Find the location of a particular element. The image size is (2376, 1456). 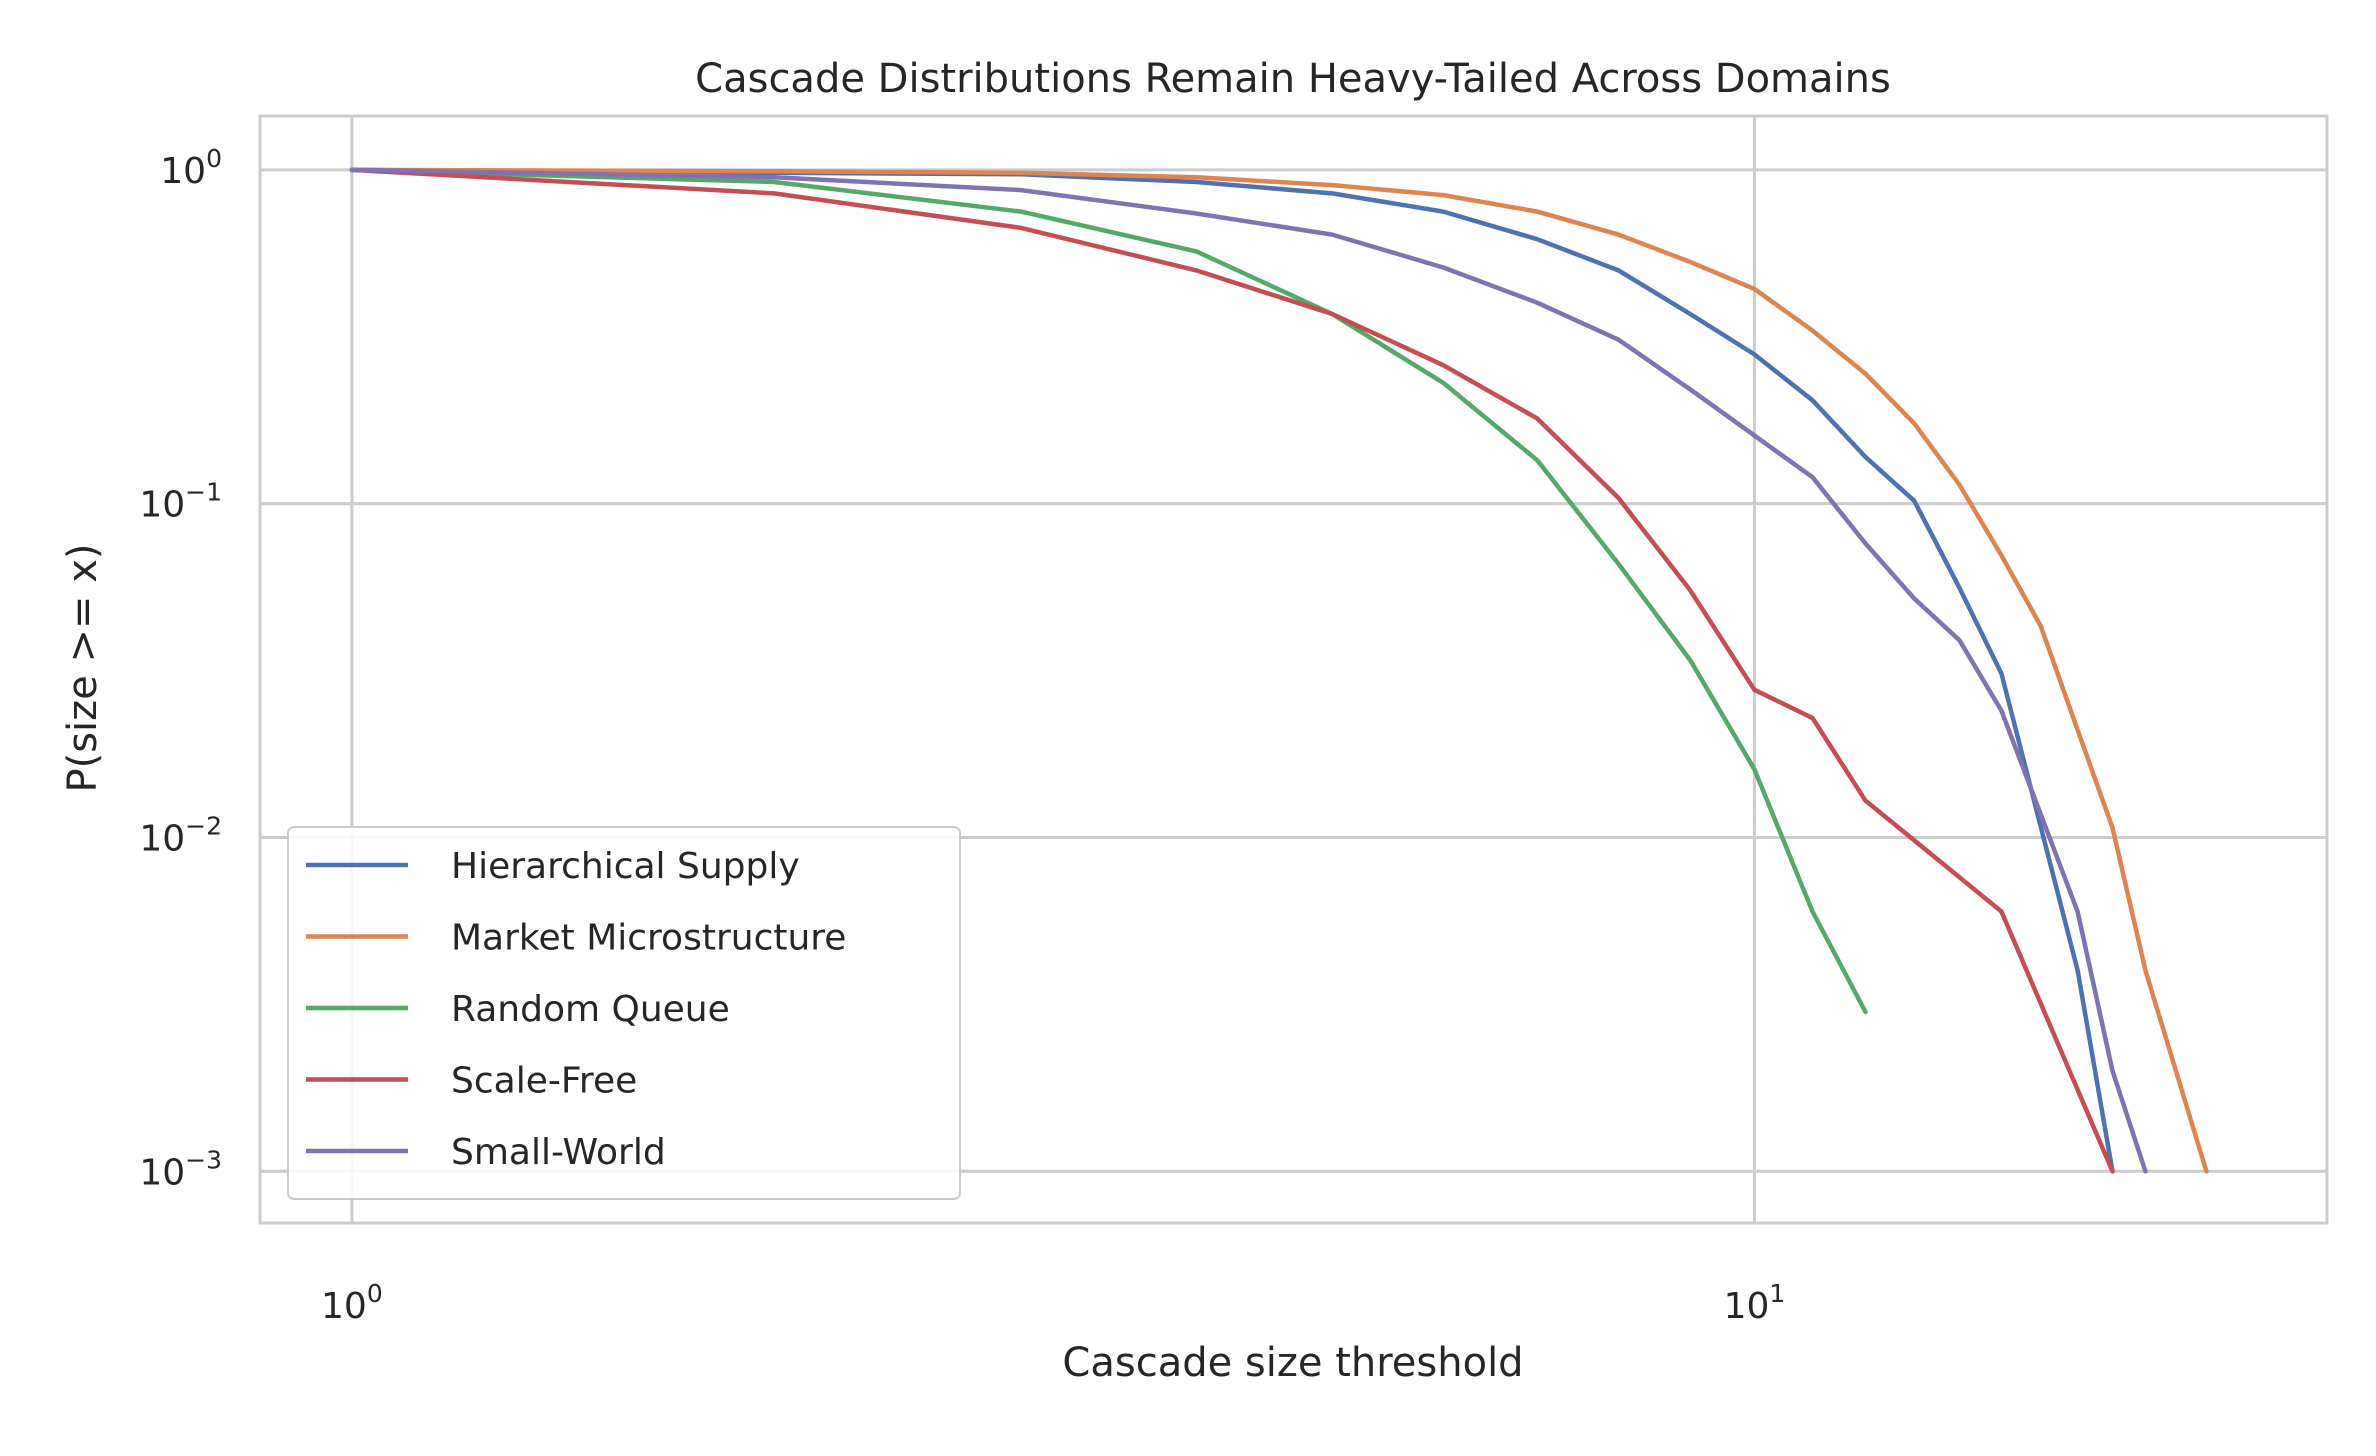

y-tick-label: 10⁰ is located at coordinates (191, 168).